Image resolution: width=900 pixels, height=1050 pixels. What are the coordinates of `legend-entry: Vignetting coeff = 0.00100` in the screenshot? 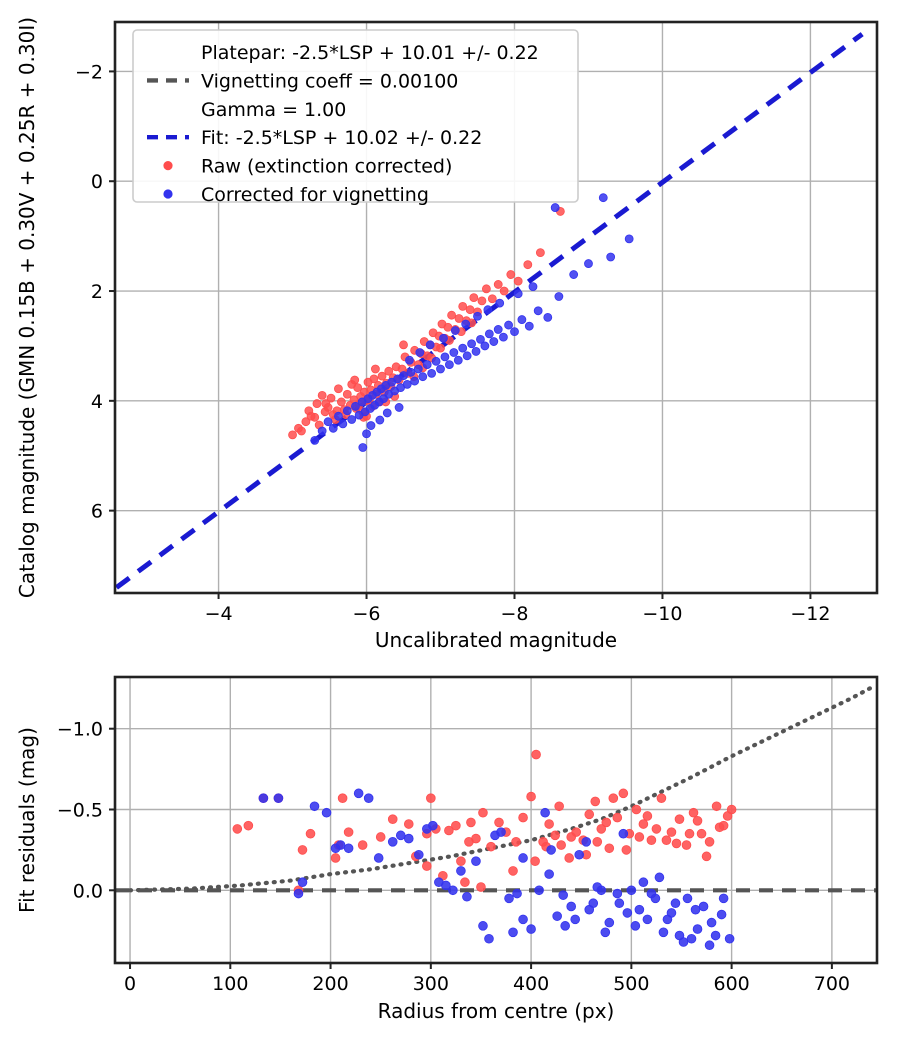 It's located at (302, 81).